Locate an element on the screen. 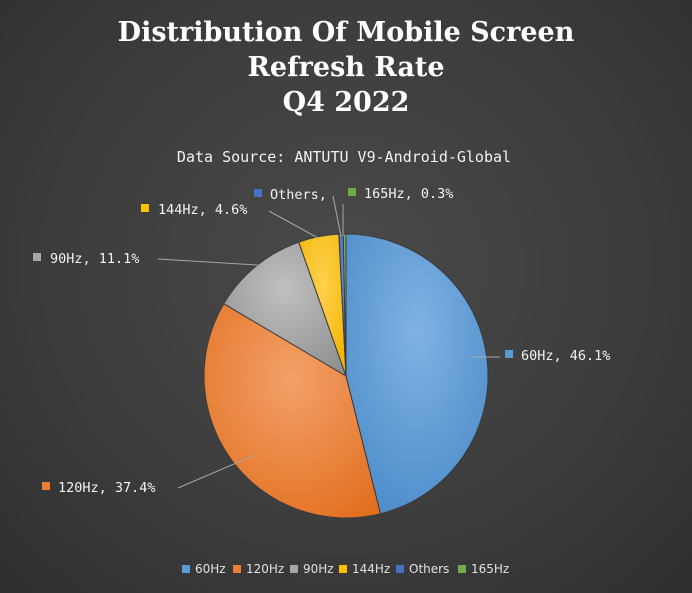 The height and width of the screenshot is (593, 692). legend-marker-60hz is located at coordinates (186, 569).